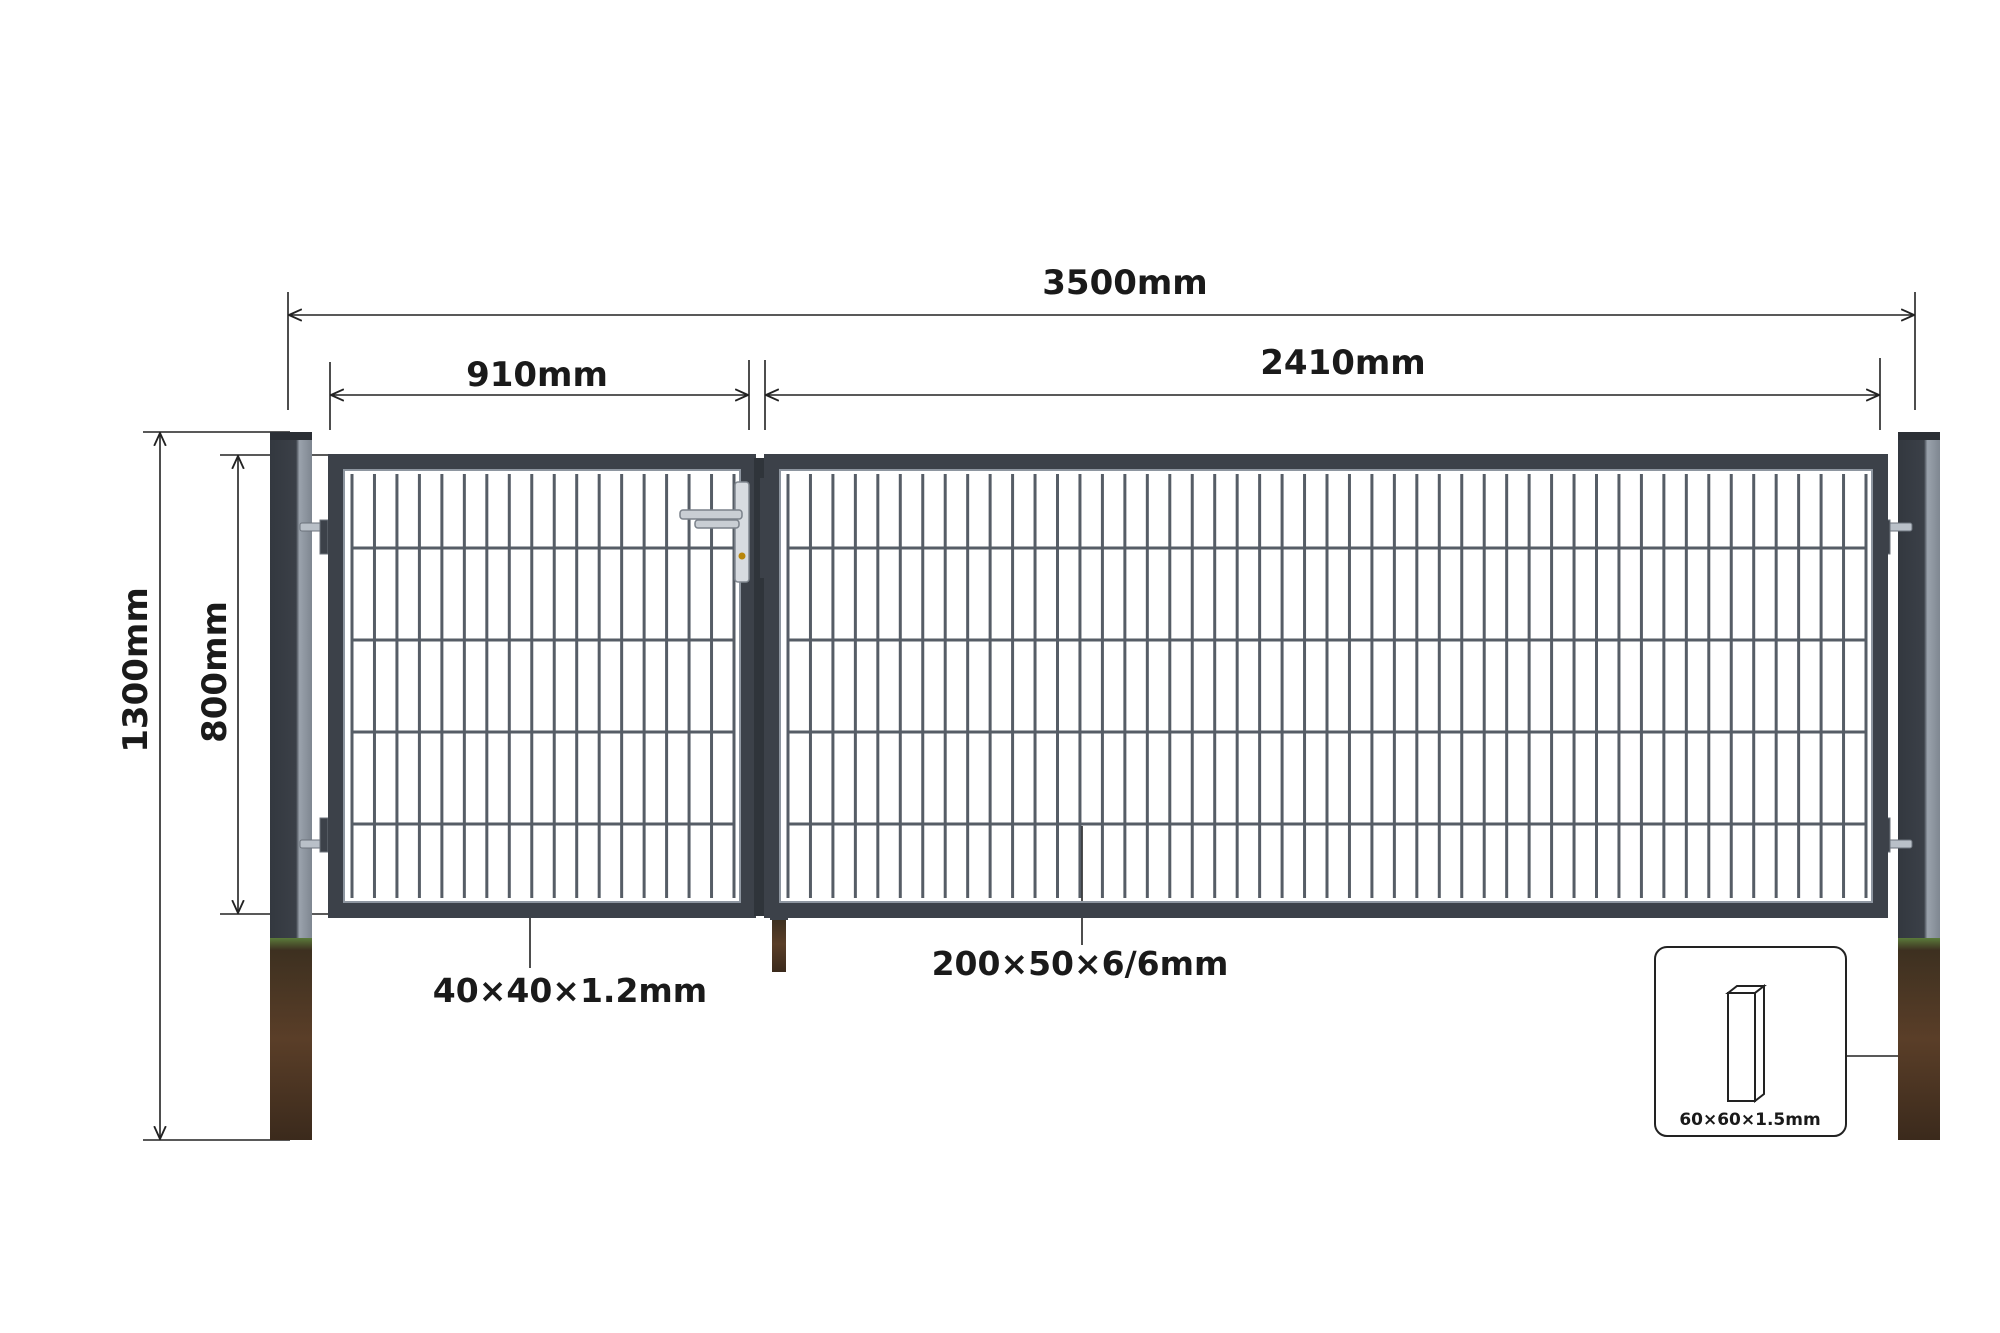  I want to click on small-leaf-mesh, so click(543, 686).